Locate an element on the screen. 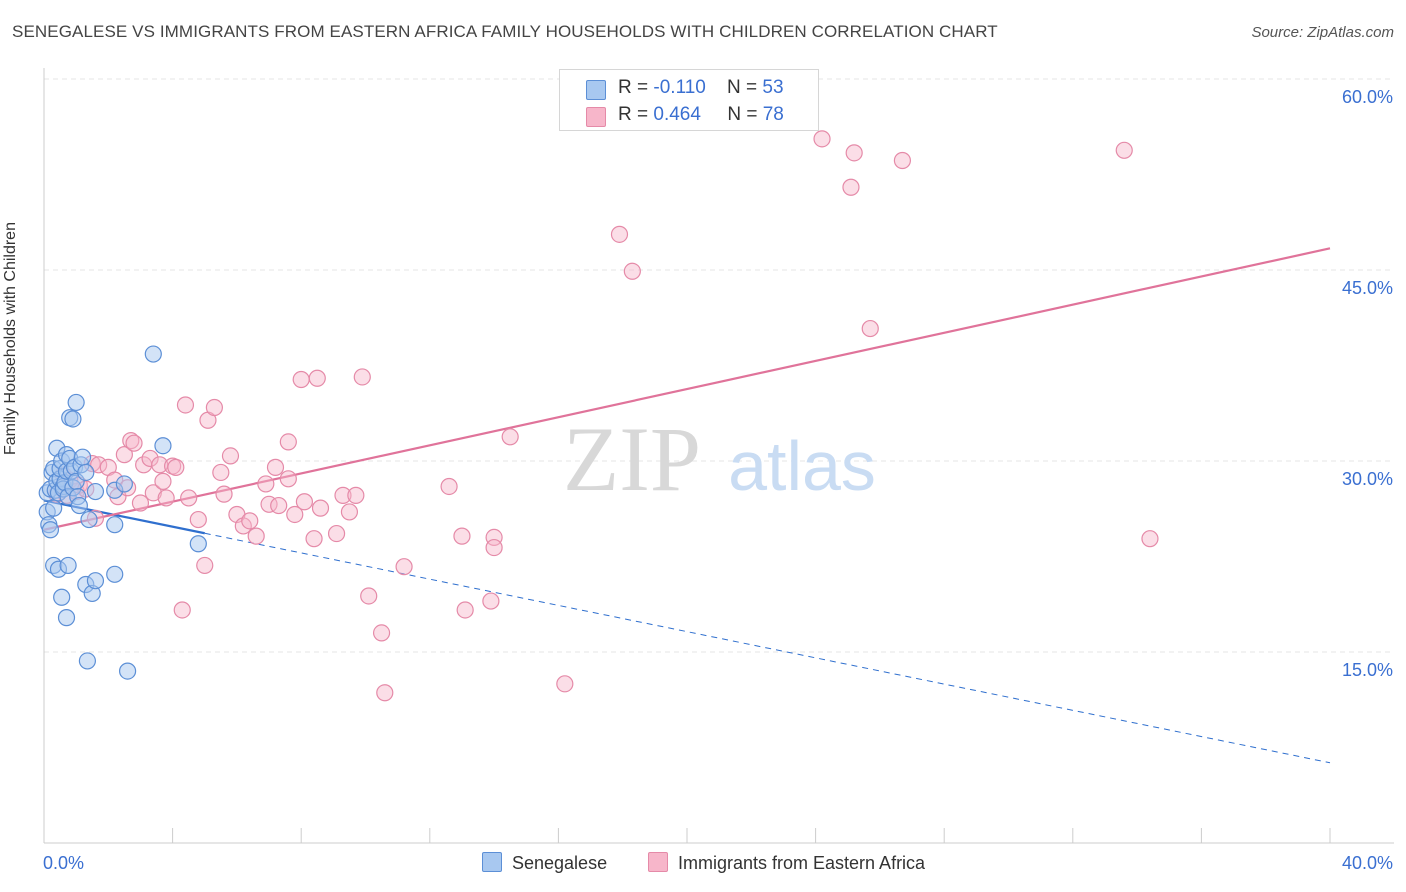 The height and width of the screenshot is (892, 1406). legend-label: Immigrants from Eastern Africa is located at coordinates (802, 863).